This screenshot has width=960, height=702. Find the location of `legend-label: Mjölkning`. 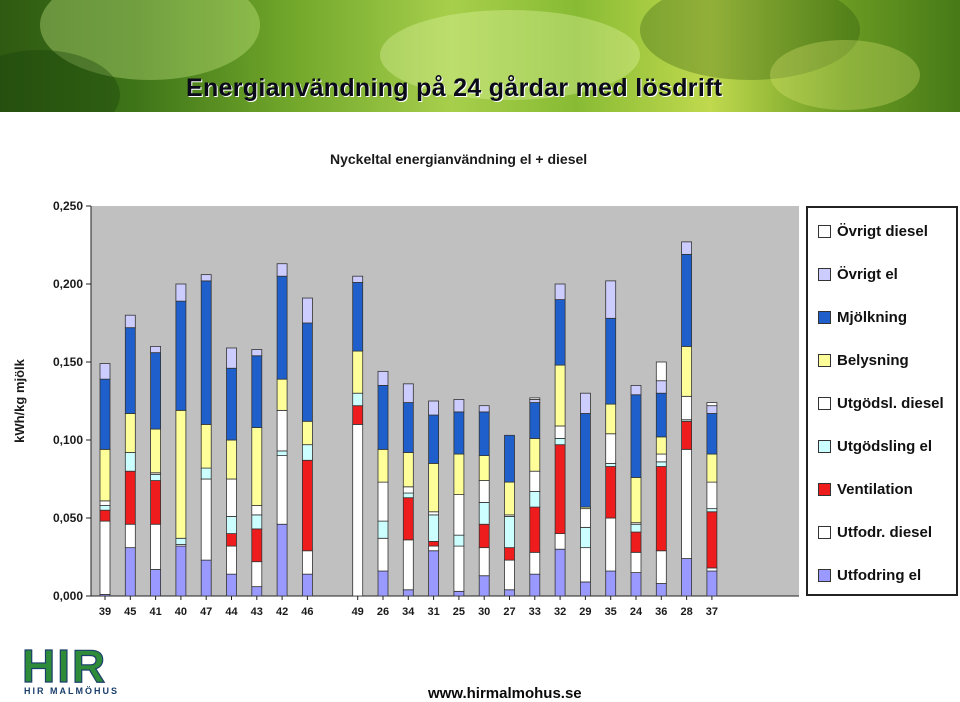

legend-label: Mjölkning is located at coordinates (872, 317).